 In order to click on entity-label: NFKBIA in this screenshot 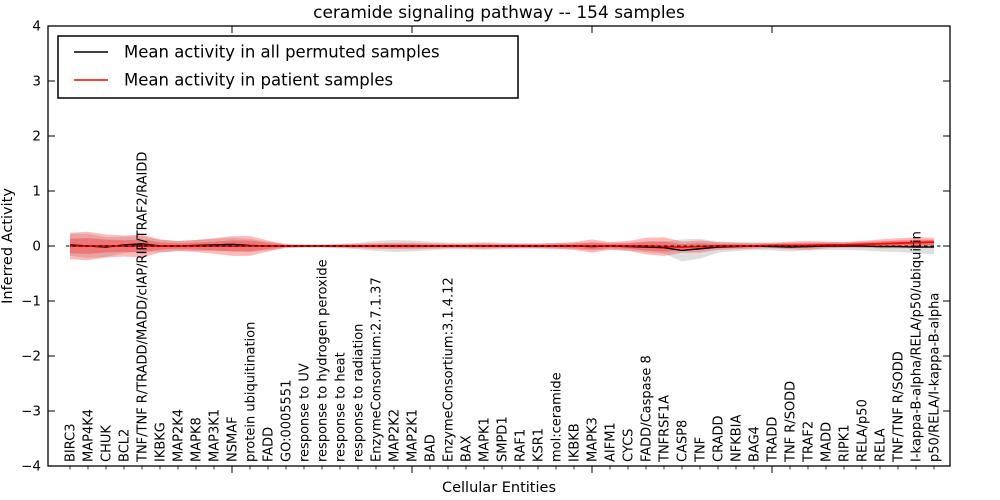, I will do `click(737, 438)`.